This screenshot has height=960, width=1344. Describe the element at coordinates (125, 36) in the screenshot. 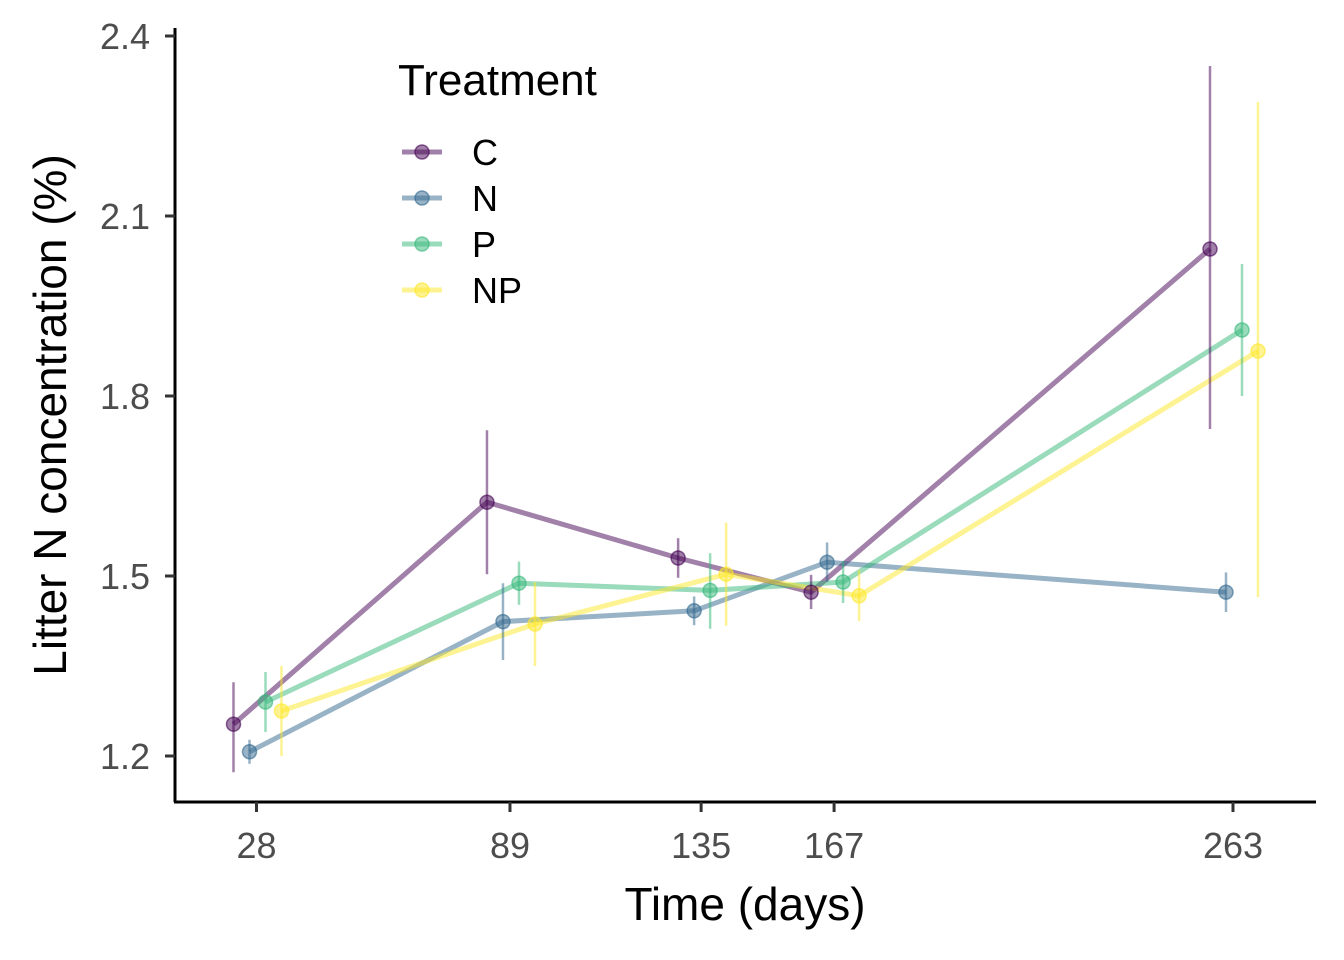

I see `y-tick-label: 2.4` at that location.